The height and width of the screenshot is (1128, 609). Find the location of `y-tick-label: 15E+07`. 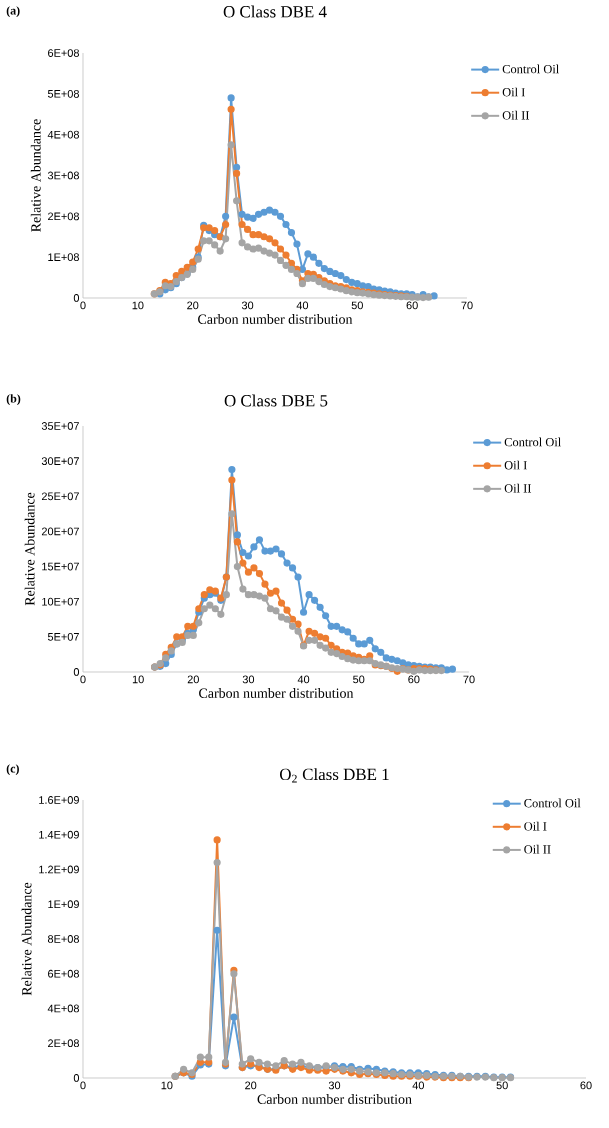

y-tick-label: 15E+07 is located at coordinates (60, 566).